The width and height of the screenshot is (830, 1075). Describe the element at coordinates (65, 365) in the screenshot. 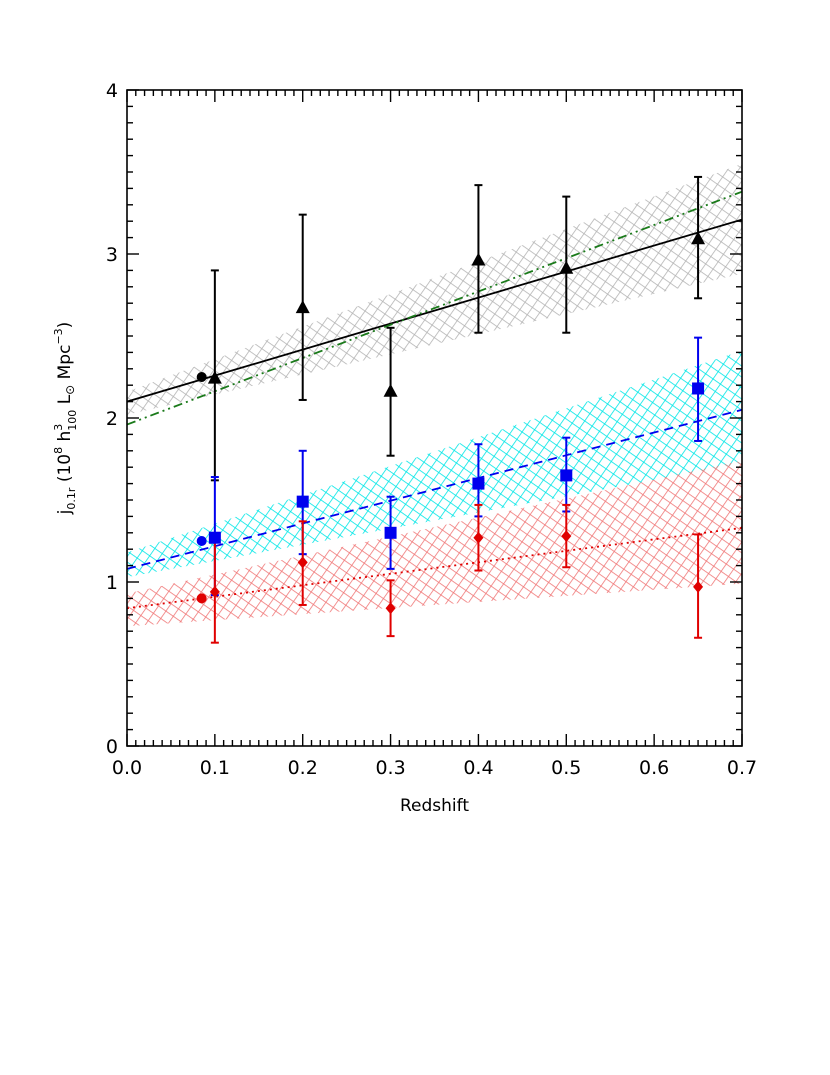

I see `y-title-unit: Mpc` at that location.